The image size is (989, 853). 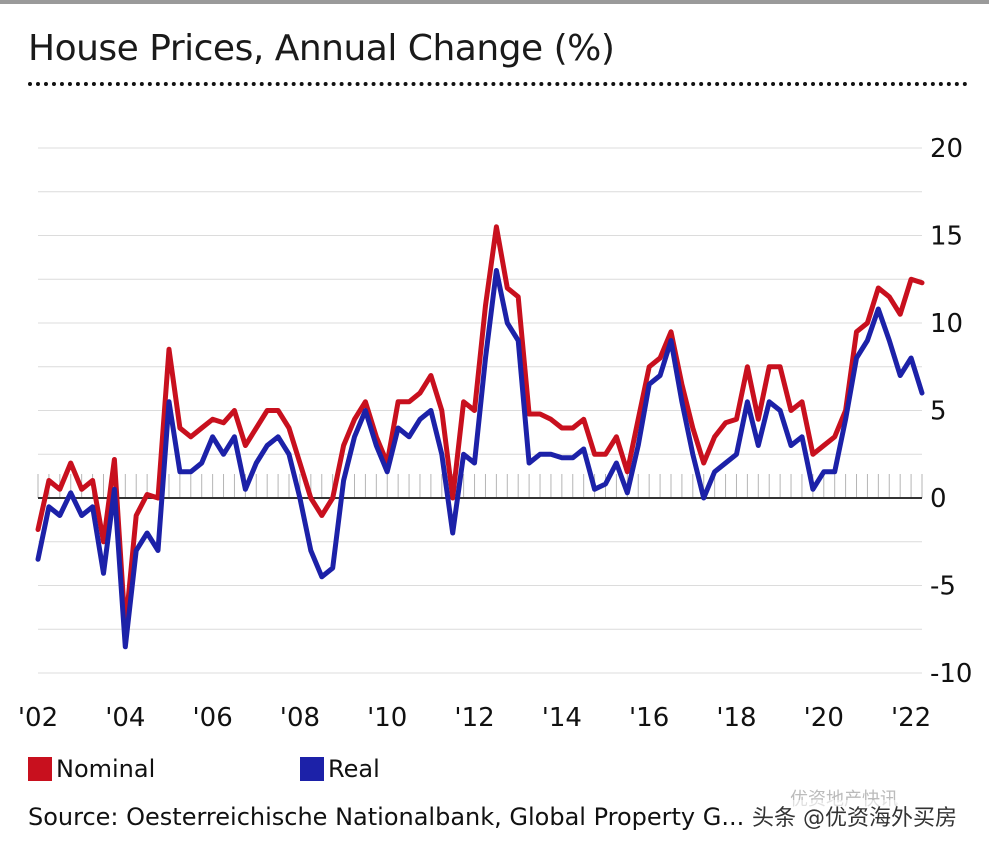 What do you see at coordinates (387, 718) in the screenshot?
I see `x-tick-label: '10` at bounding box center [387, 718].